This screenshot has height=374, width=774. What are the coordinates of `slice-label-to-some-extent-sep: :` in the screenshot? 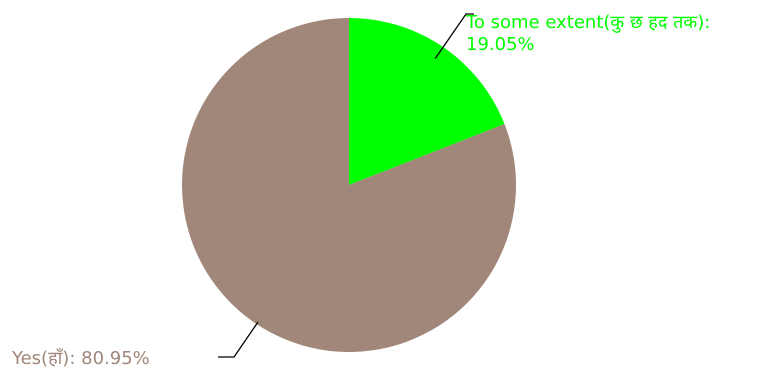 It's located at (707, 22).